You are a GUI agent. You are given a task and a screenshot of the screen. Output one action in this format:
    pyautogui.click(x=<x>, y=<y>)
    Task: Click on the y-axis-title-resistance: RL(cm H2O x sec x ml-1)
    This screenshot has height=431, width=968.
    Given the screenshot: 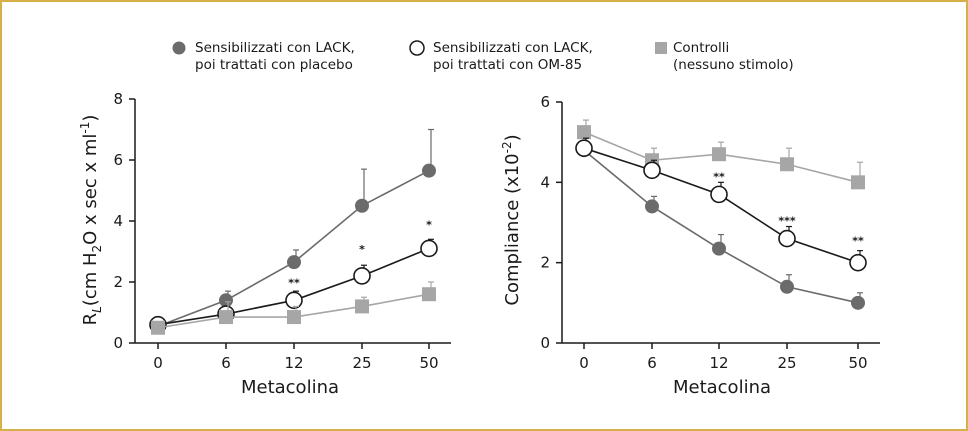 What is the action you would take?
    pyautogui.click(x=91, y=220)
    